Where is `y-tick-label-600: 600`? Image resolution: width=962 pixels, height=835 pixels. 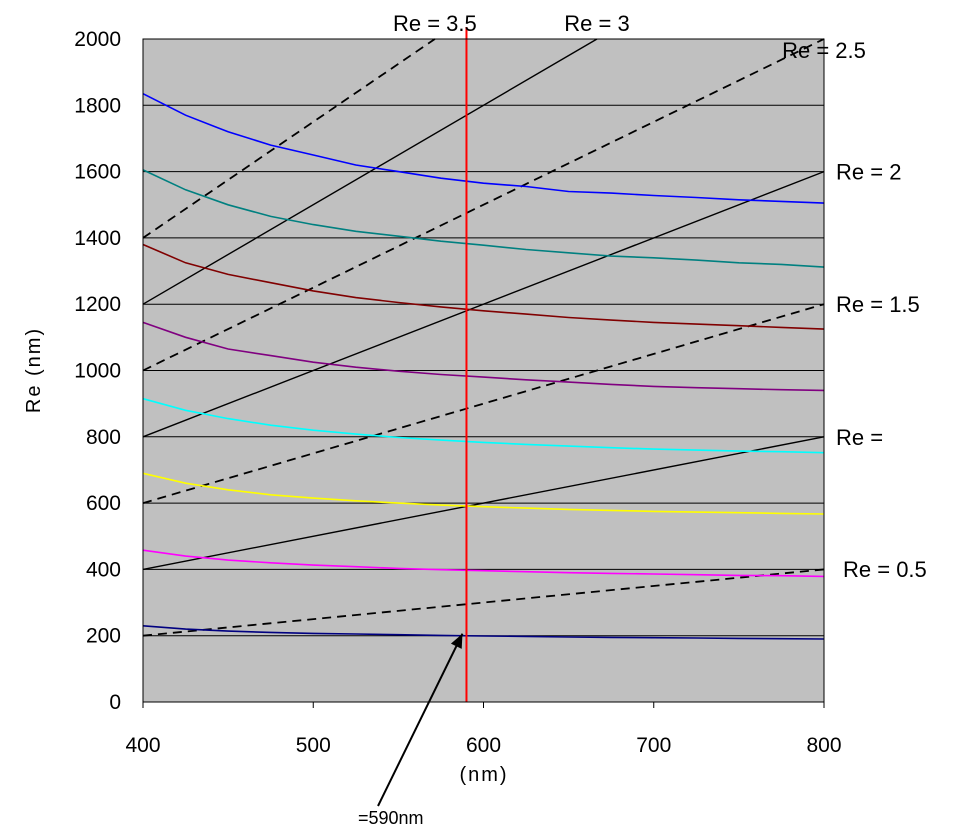 y-tick-label-600: 600 is located at coordinates (103, 503).